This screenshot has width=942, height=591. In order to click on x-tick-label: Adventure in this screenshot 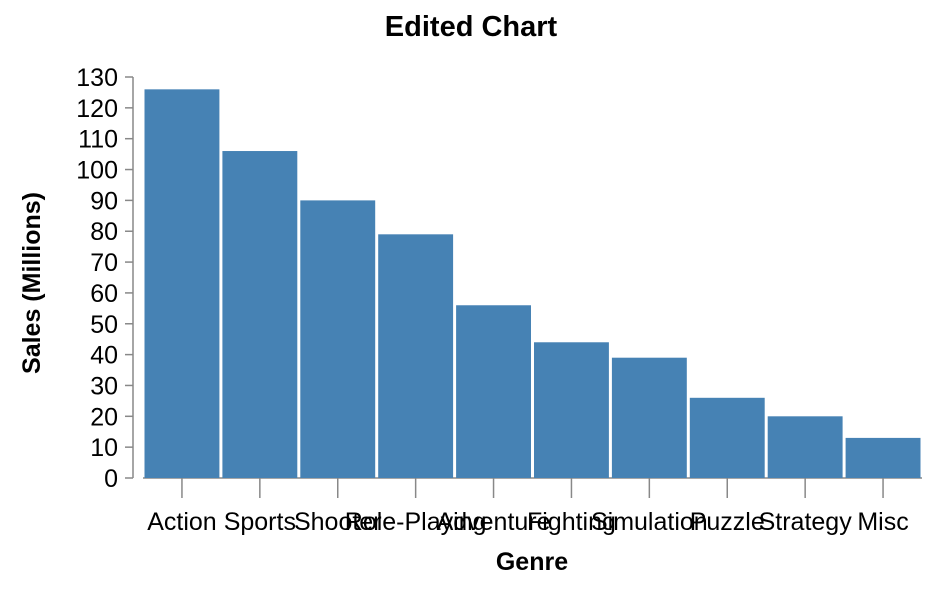, I will do `click(494, 522)`.